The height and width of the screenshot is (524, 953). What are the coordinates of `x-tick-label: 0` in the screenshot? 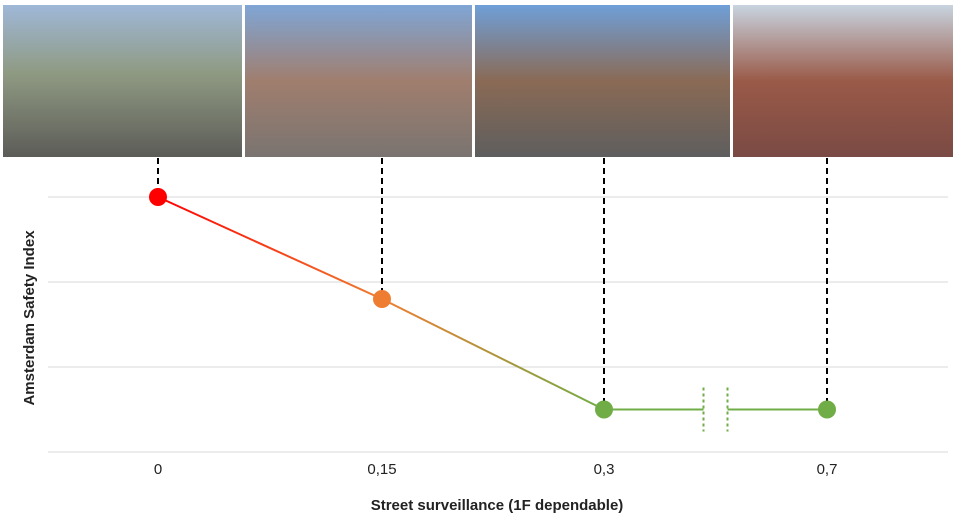 It's located at (158, 469).